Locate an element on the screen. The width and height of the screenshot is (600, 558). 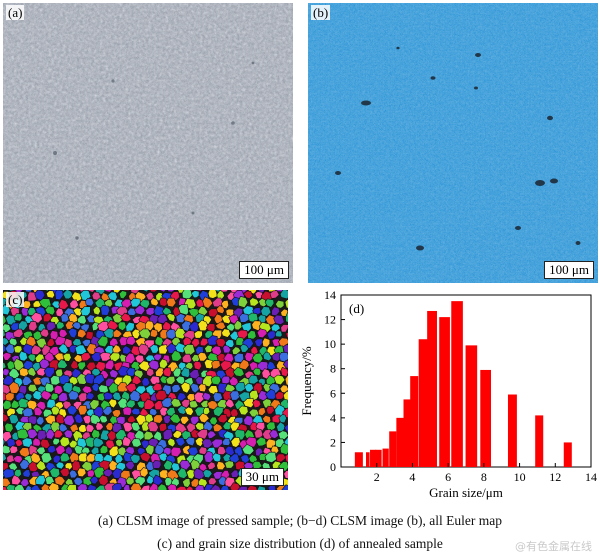
y-axis-label: Frequency/% is located at coordinates (306, 380).